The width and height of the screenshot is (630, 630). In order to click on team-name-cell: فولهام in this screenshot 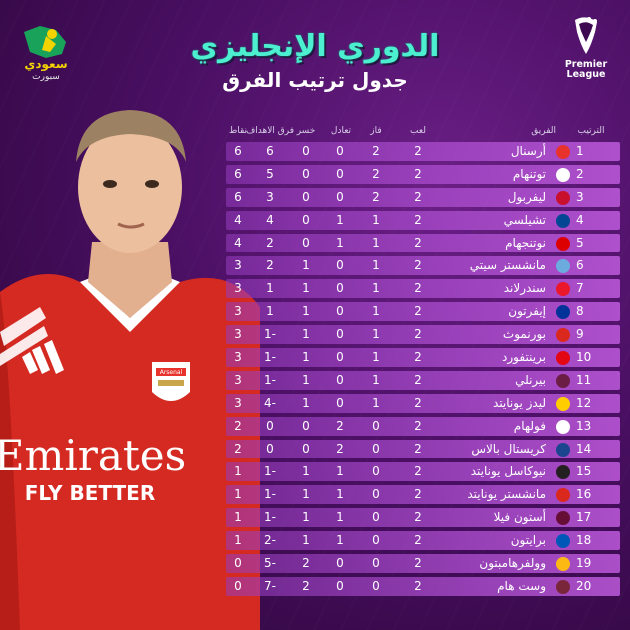, I will do `click(529, 425)`.